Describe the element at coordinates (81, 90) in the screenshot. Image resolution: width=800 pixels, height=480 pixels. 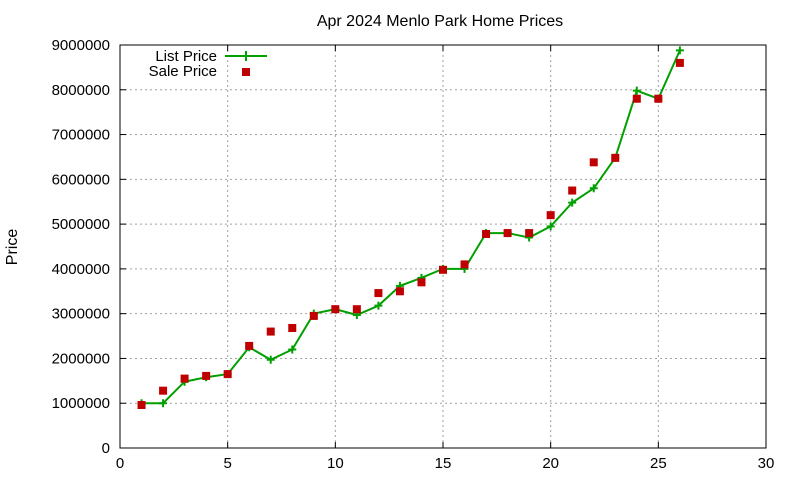
I see `y-tick-label: 8000000` at that location.